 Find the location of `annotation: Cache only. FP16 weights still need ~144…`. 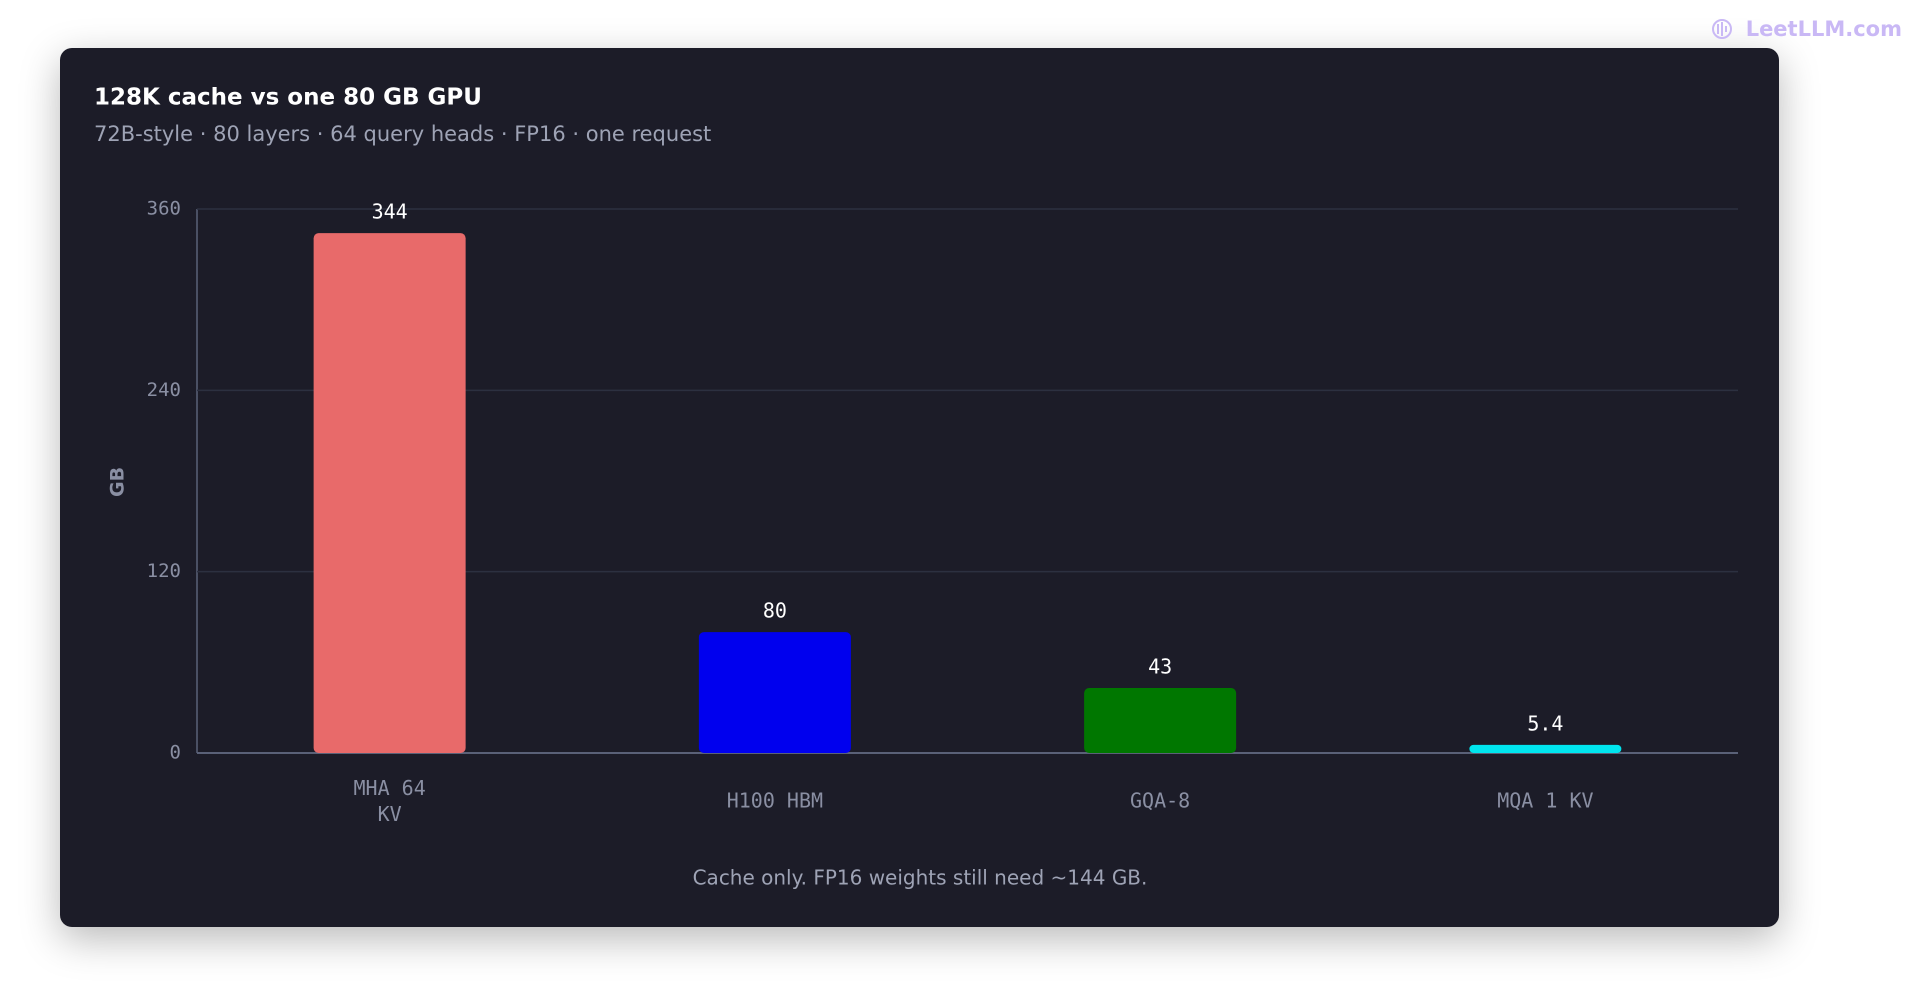

annotation: Cache only. FP16 weights still need ~144… is located at coordinates (920, 878).